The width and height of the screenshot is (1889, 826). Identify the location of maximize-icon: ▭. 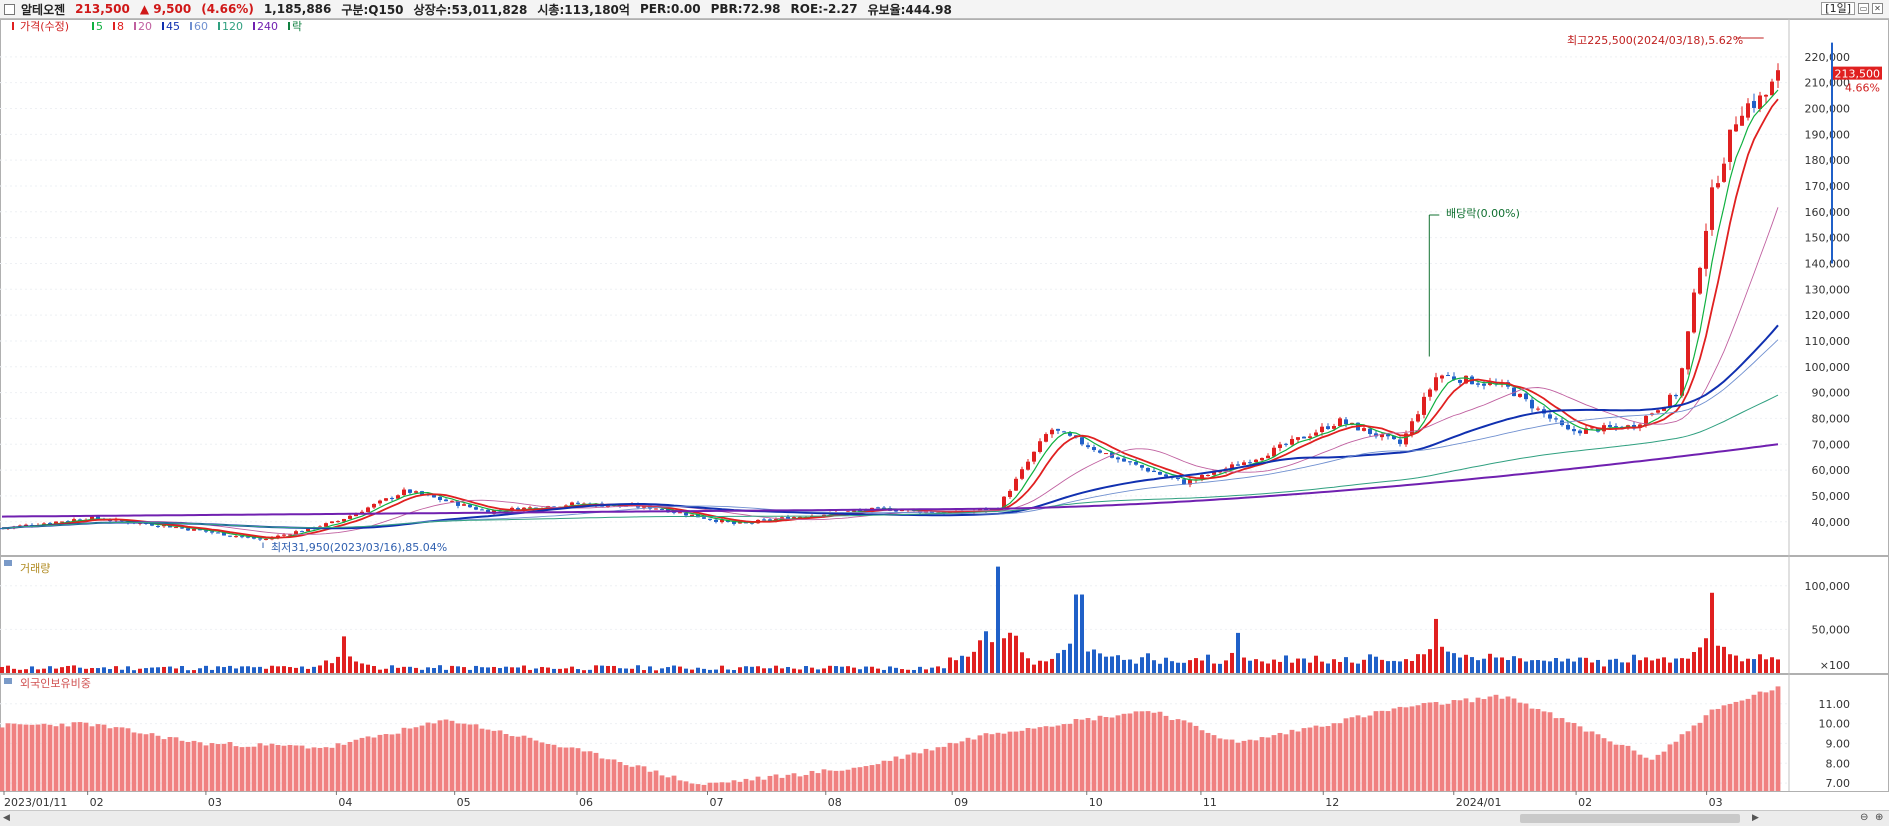
(1863, 8).